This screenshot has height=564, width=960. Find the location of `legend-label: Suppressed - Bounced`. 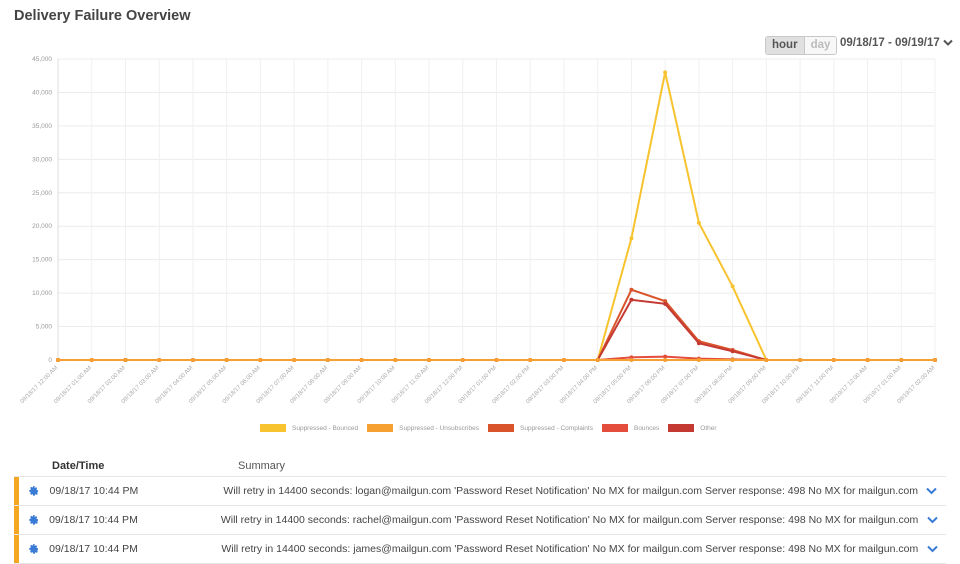

legend-label: Suppressed - Bounced is located at coordinates (325, 428).